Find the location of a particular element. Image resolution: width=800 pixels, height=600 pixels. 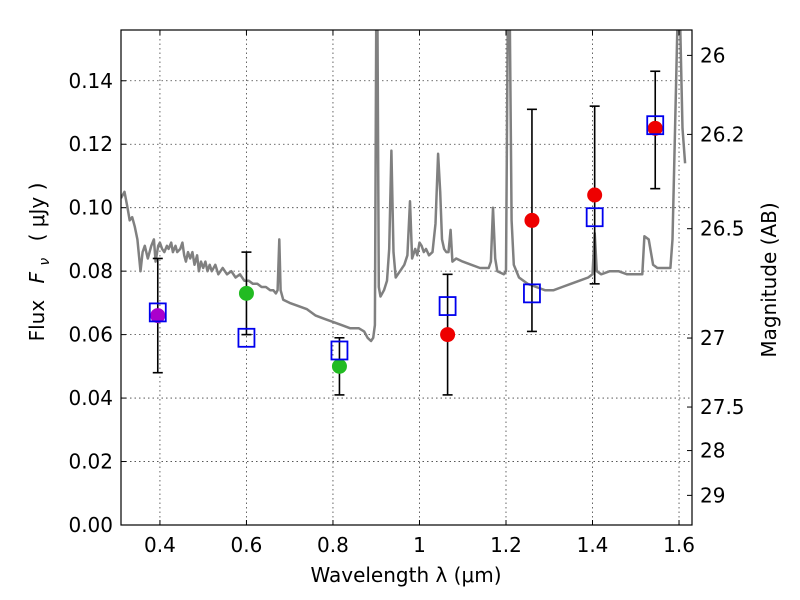

y-axis-title-flux: Flux is located at coordinates (37, 321).